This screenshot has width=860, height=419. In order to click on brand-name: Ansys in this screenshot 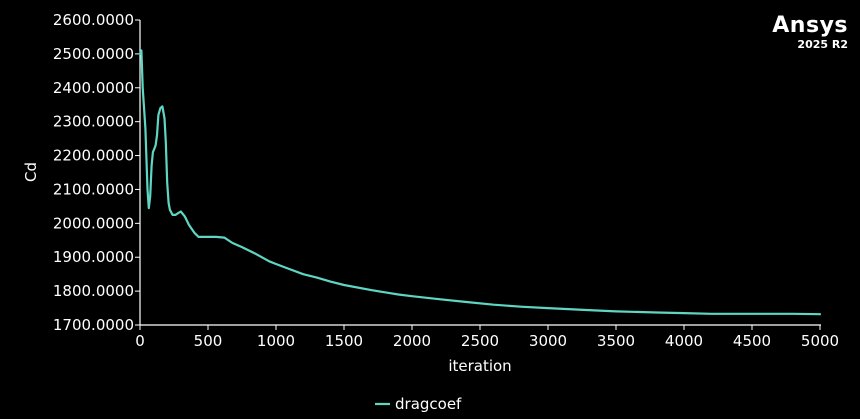, I will do `click(810, 25)`.